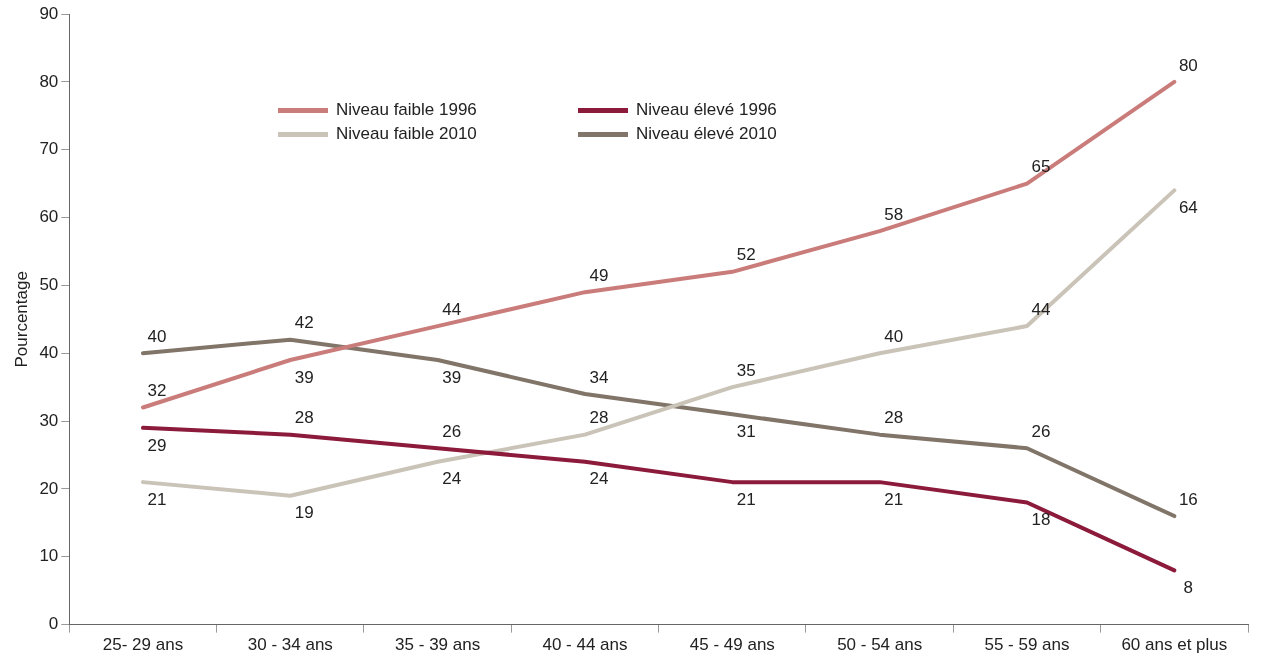 The height and width of the screenshot is (659, 1278). What do you see at coordinates (49, 285) in the screenshot?
I see `y-tick-label: 50` at bounding box center [49, 285].